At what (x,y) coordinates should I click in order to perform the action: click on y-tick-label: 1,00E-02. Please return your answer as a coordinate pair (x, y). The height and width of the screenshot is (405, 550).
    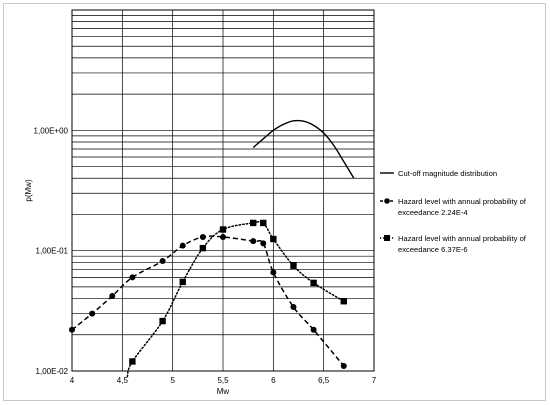
    Looking at the image, I should click on (52, 371).